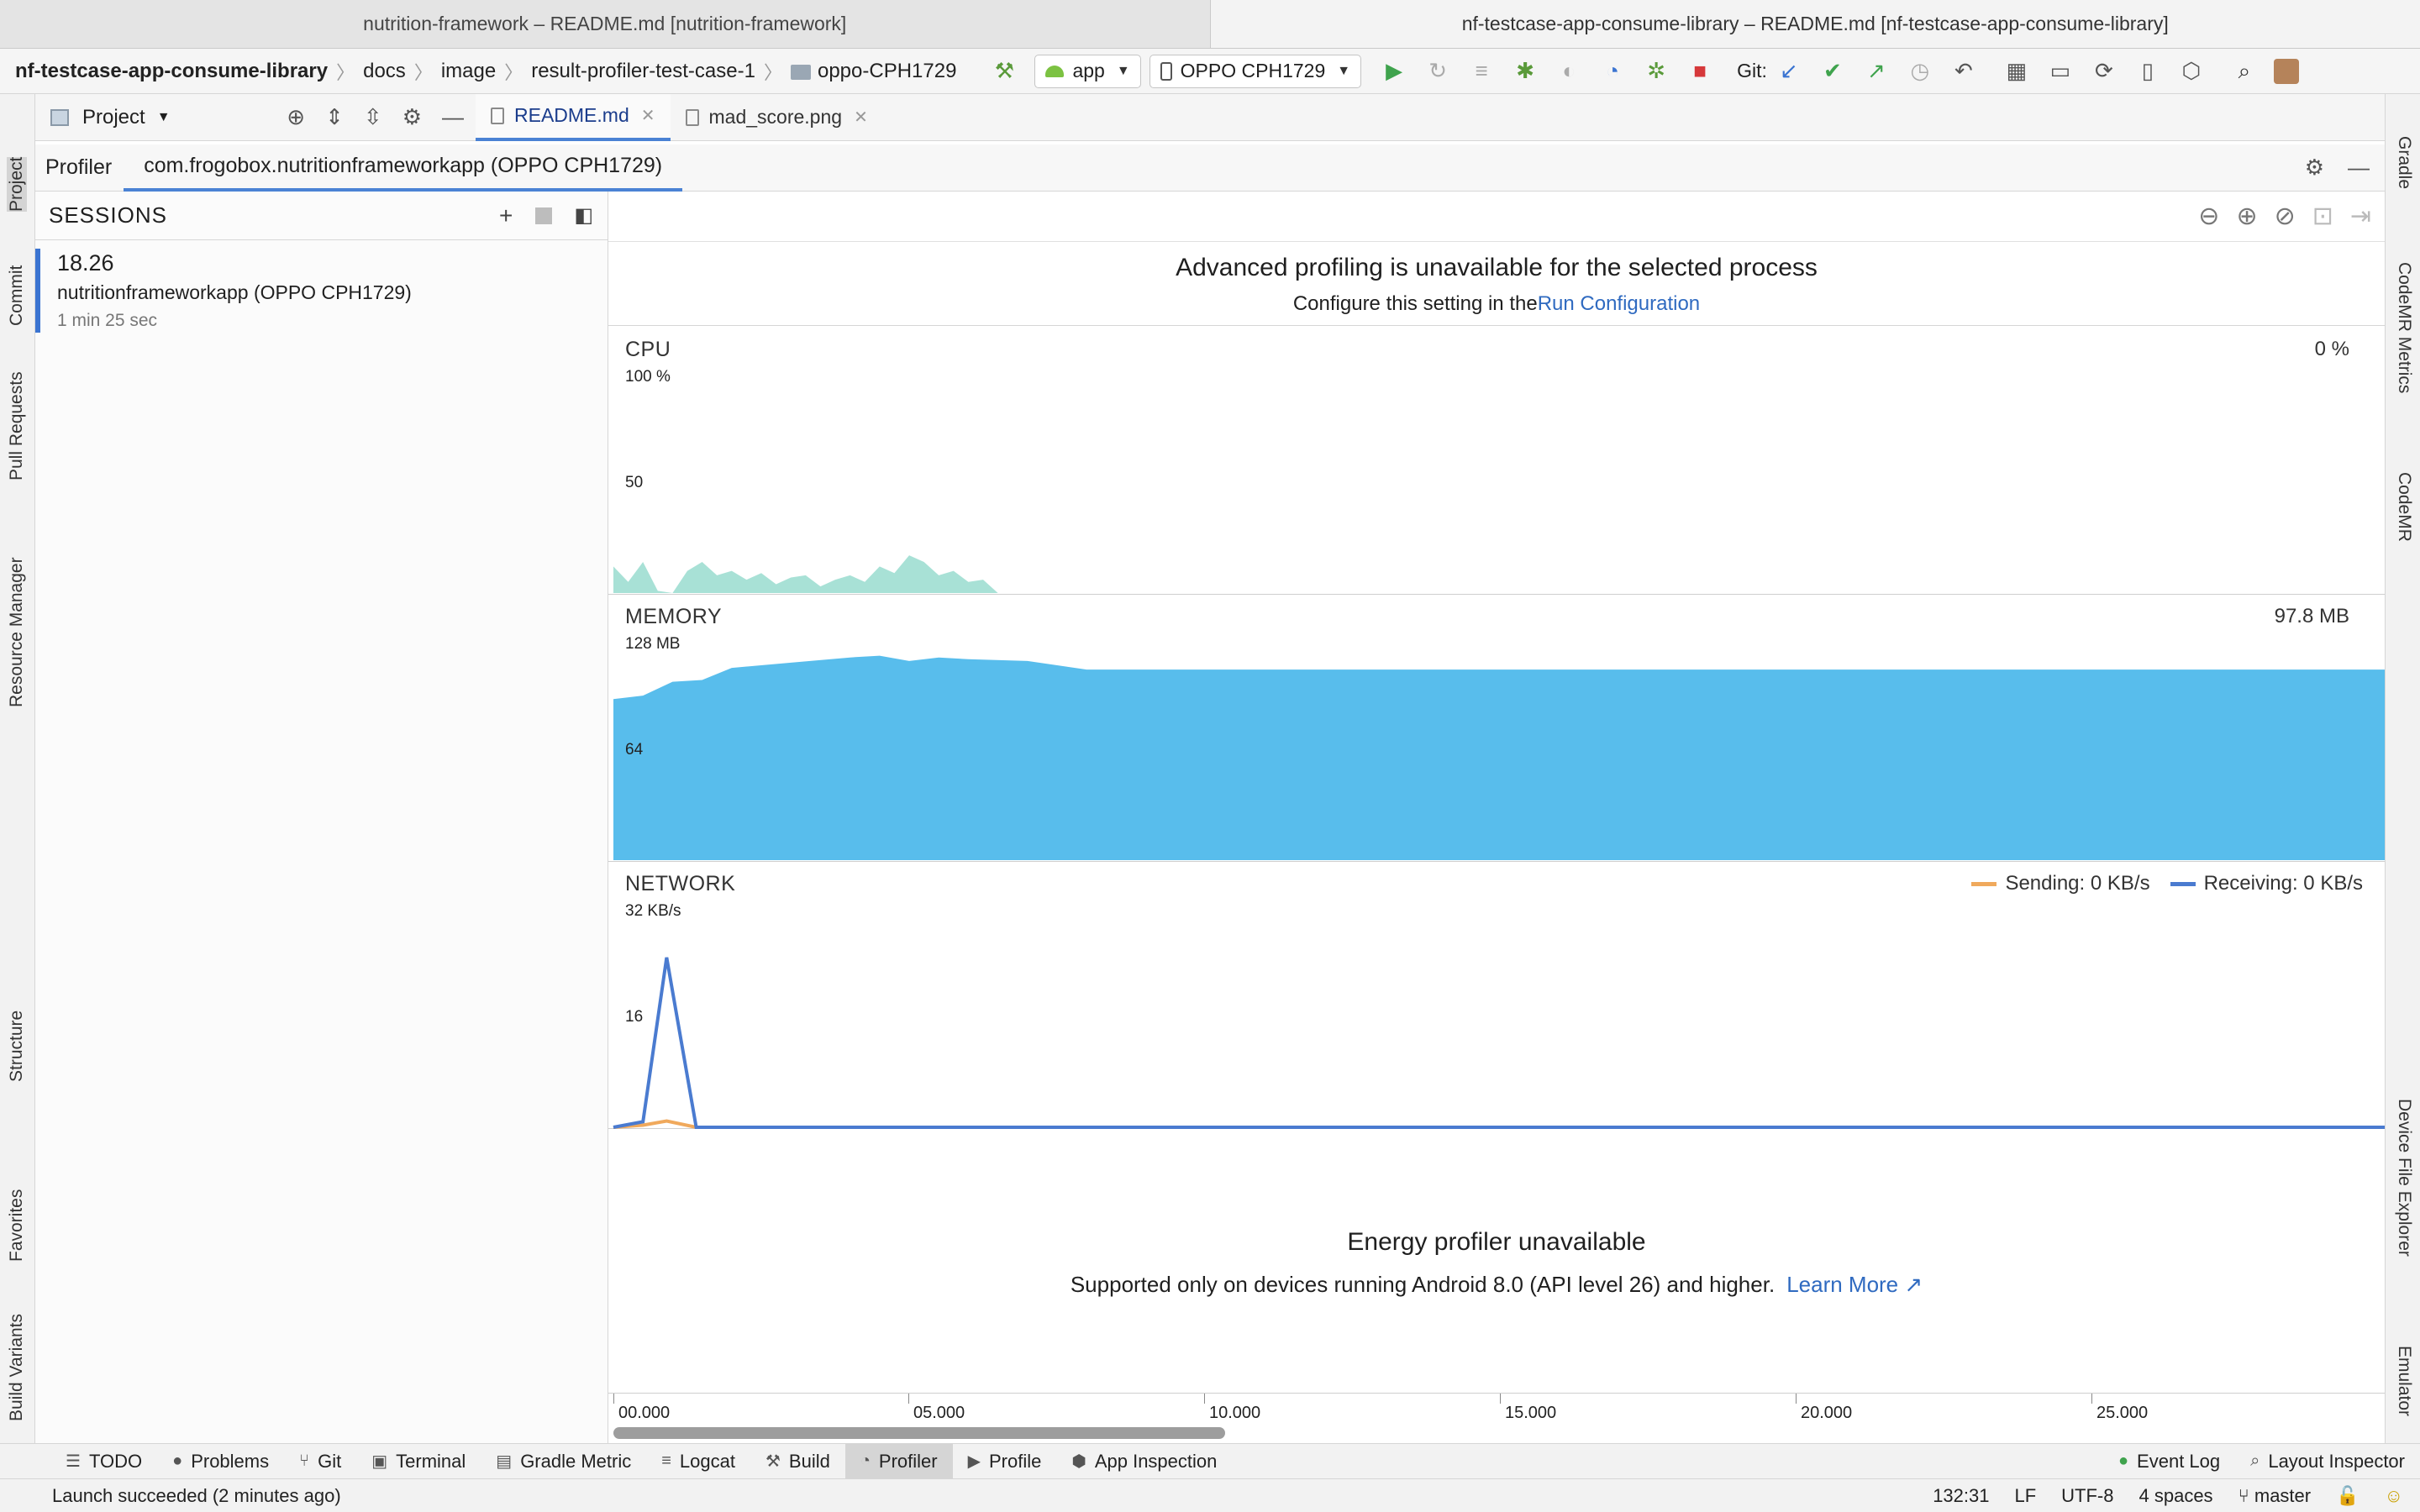 The image size is (2420, 1512). I want to click on stop-session-icon, so click(544, 215).